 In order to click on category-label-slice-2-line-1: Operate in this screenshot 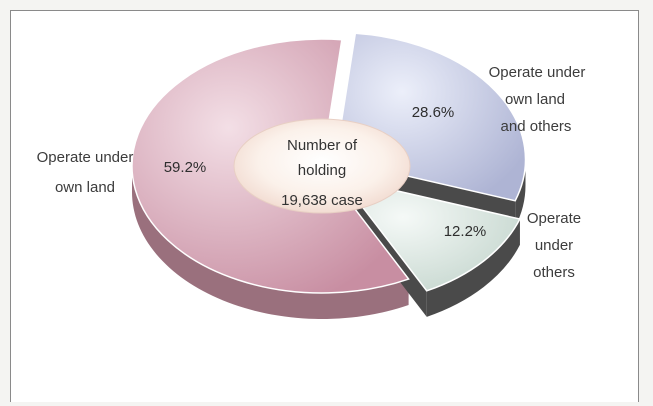, I will do `click(554, 218)`.